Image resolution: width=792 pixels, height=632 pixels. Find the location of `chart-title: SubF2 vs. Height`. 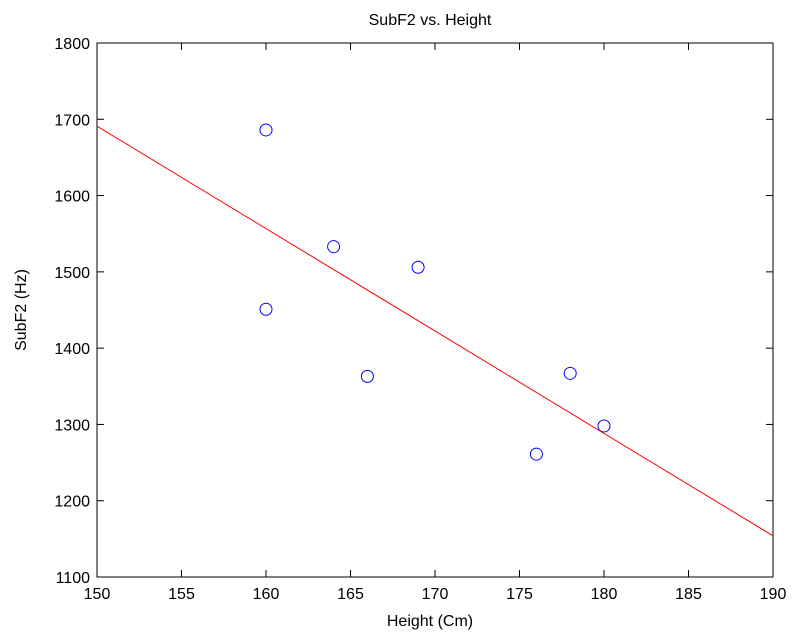

chart-title: SubF2 vs. Height is located at coordinates (430, 20).